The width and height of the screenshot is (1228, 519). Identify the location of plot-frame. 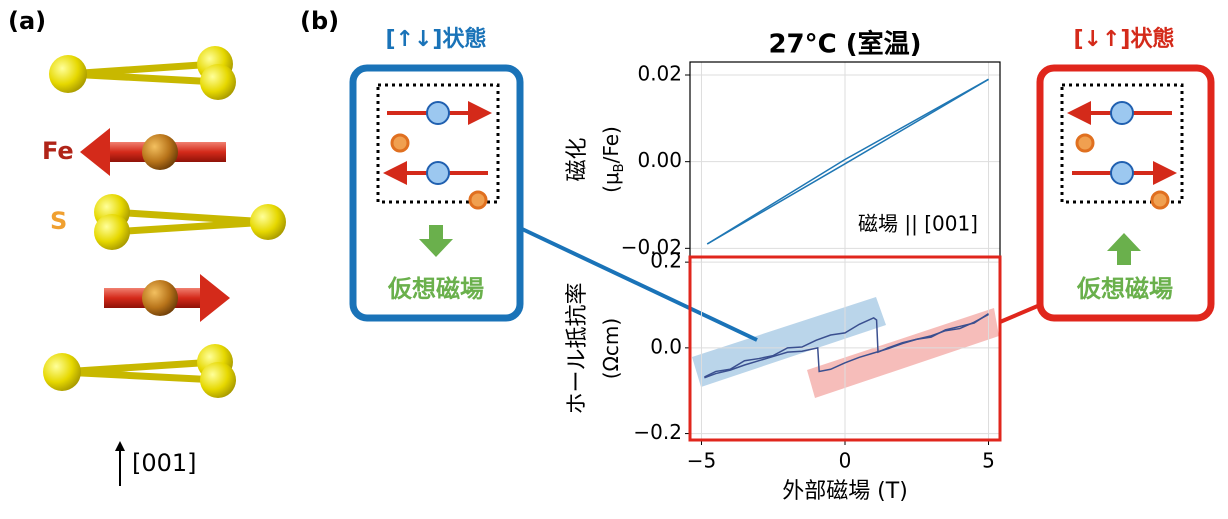
(845, 348).